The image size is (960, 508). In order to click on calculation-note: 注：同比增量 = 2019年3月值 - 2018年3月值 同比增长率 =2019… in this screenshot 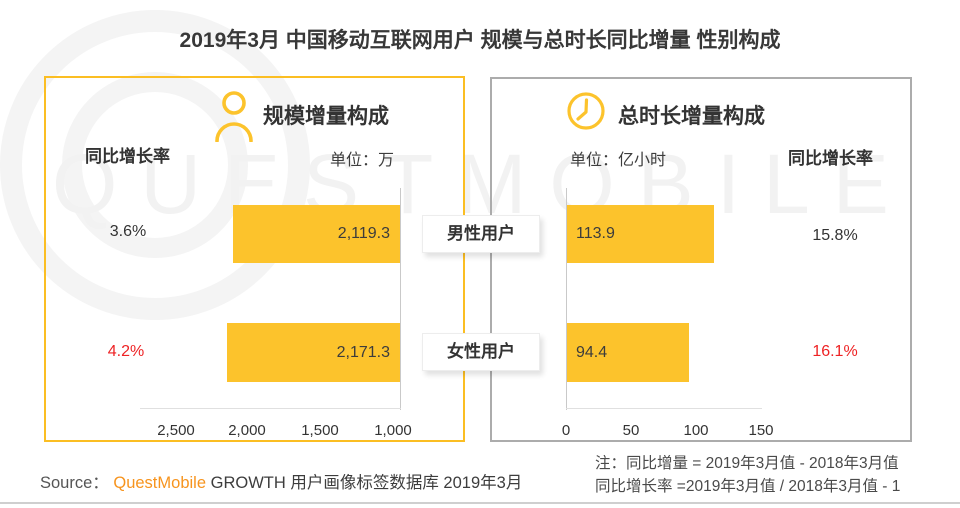, I will do `click(775, 475)`.